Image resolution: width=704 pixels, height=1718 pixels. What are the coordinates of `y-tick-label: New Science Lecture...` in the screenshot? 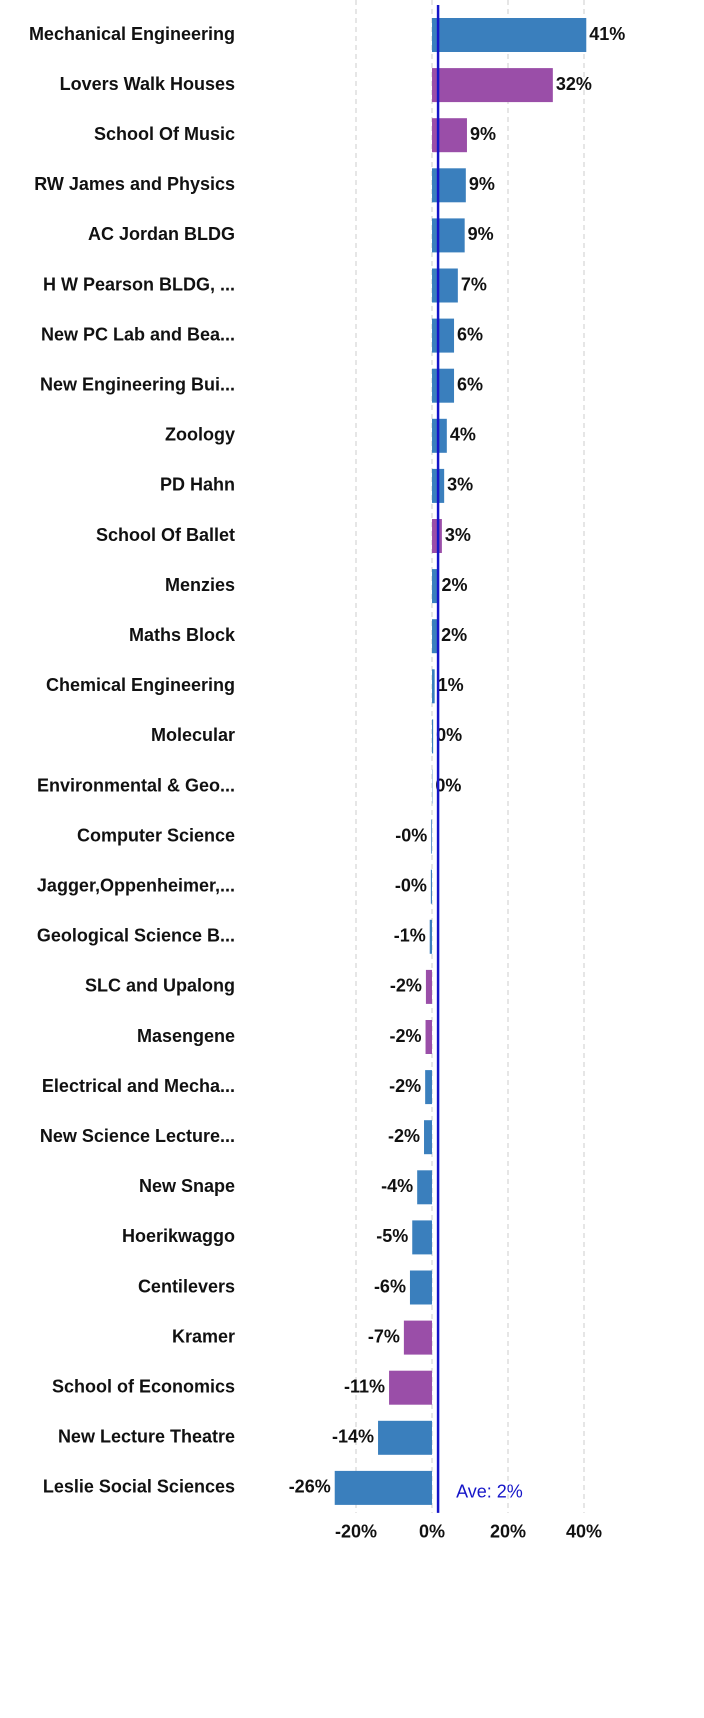 It's located at (137, 1136).